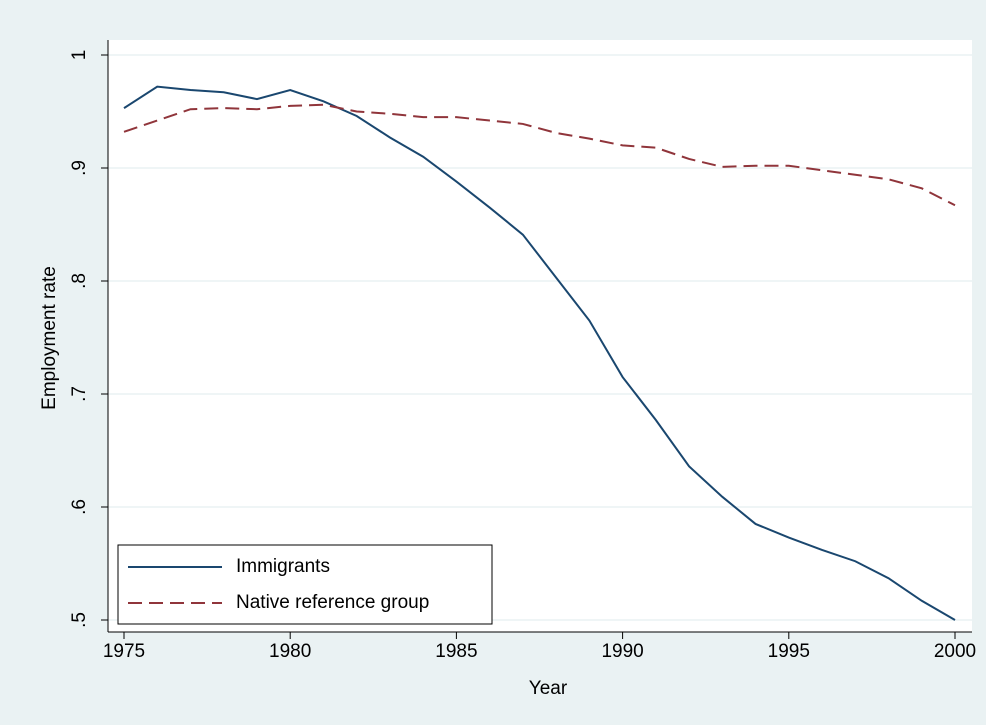  What do you see at coordinates (456, 651) in the screenshot?
I see `x-tick-label: 1985` at bounding box center [456, 651].